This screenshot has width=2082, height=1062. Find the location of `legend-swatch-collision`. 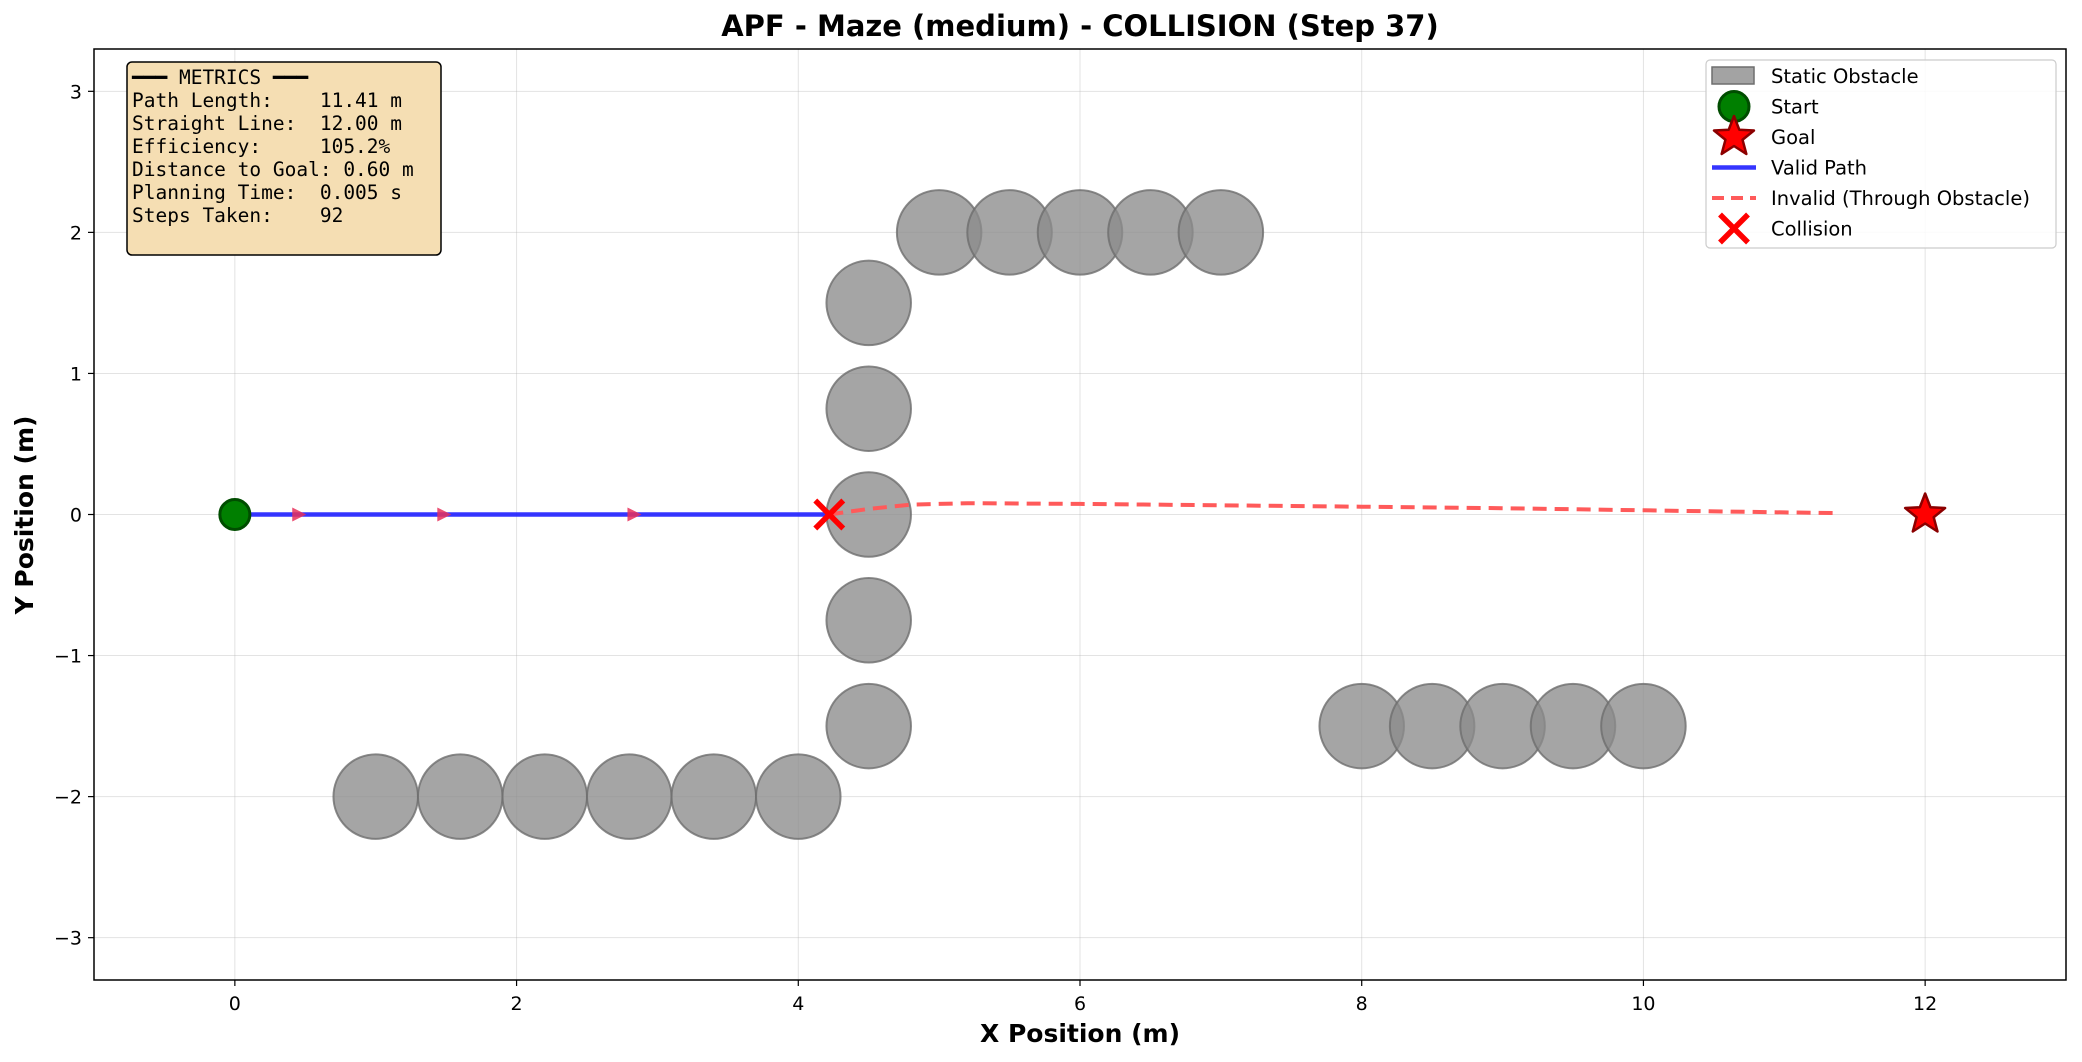

legend-swatch-collision is located at coordinates (1734, 228).